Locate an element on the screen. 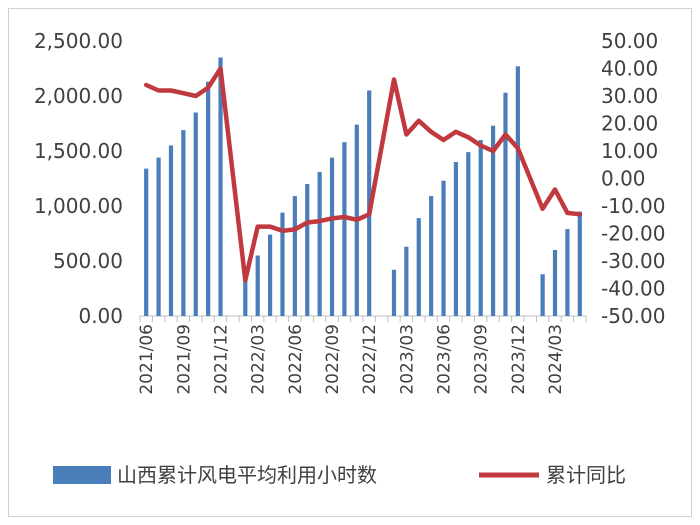  left-axis-tick-label: 1,000.00 is located at coordinates (78, 206).